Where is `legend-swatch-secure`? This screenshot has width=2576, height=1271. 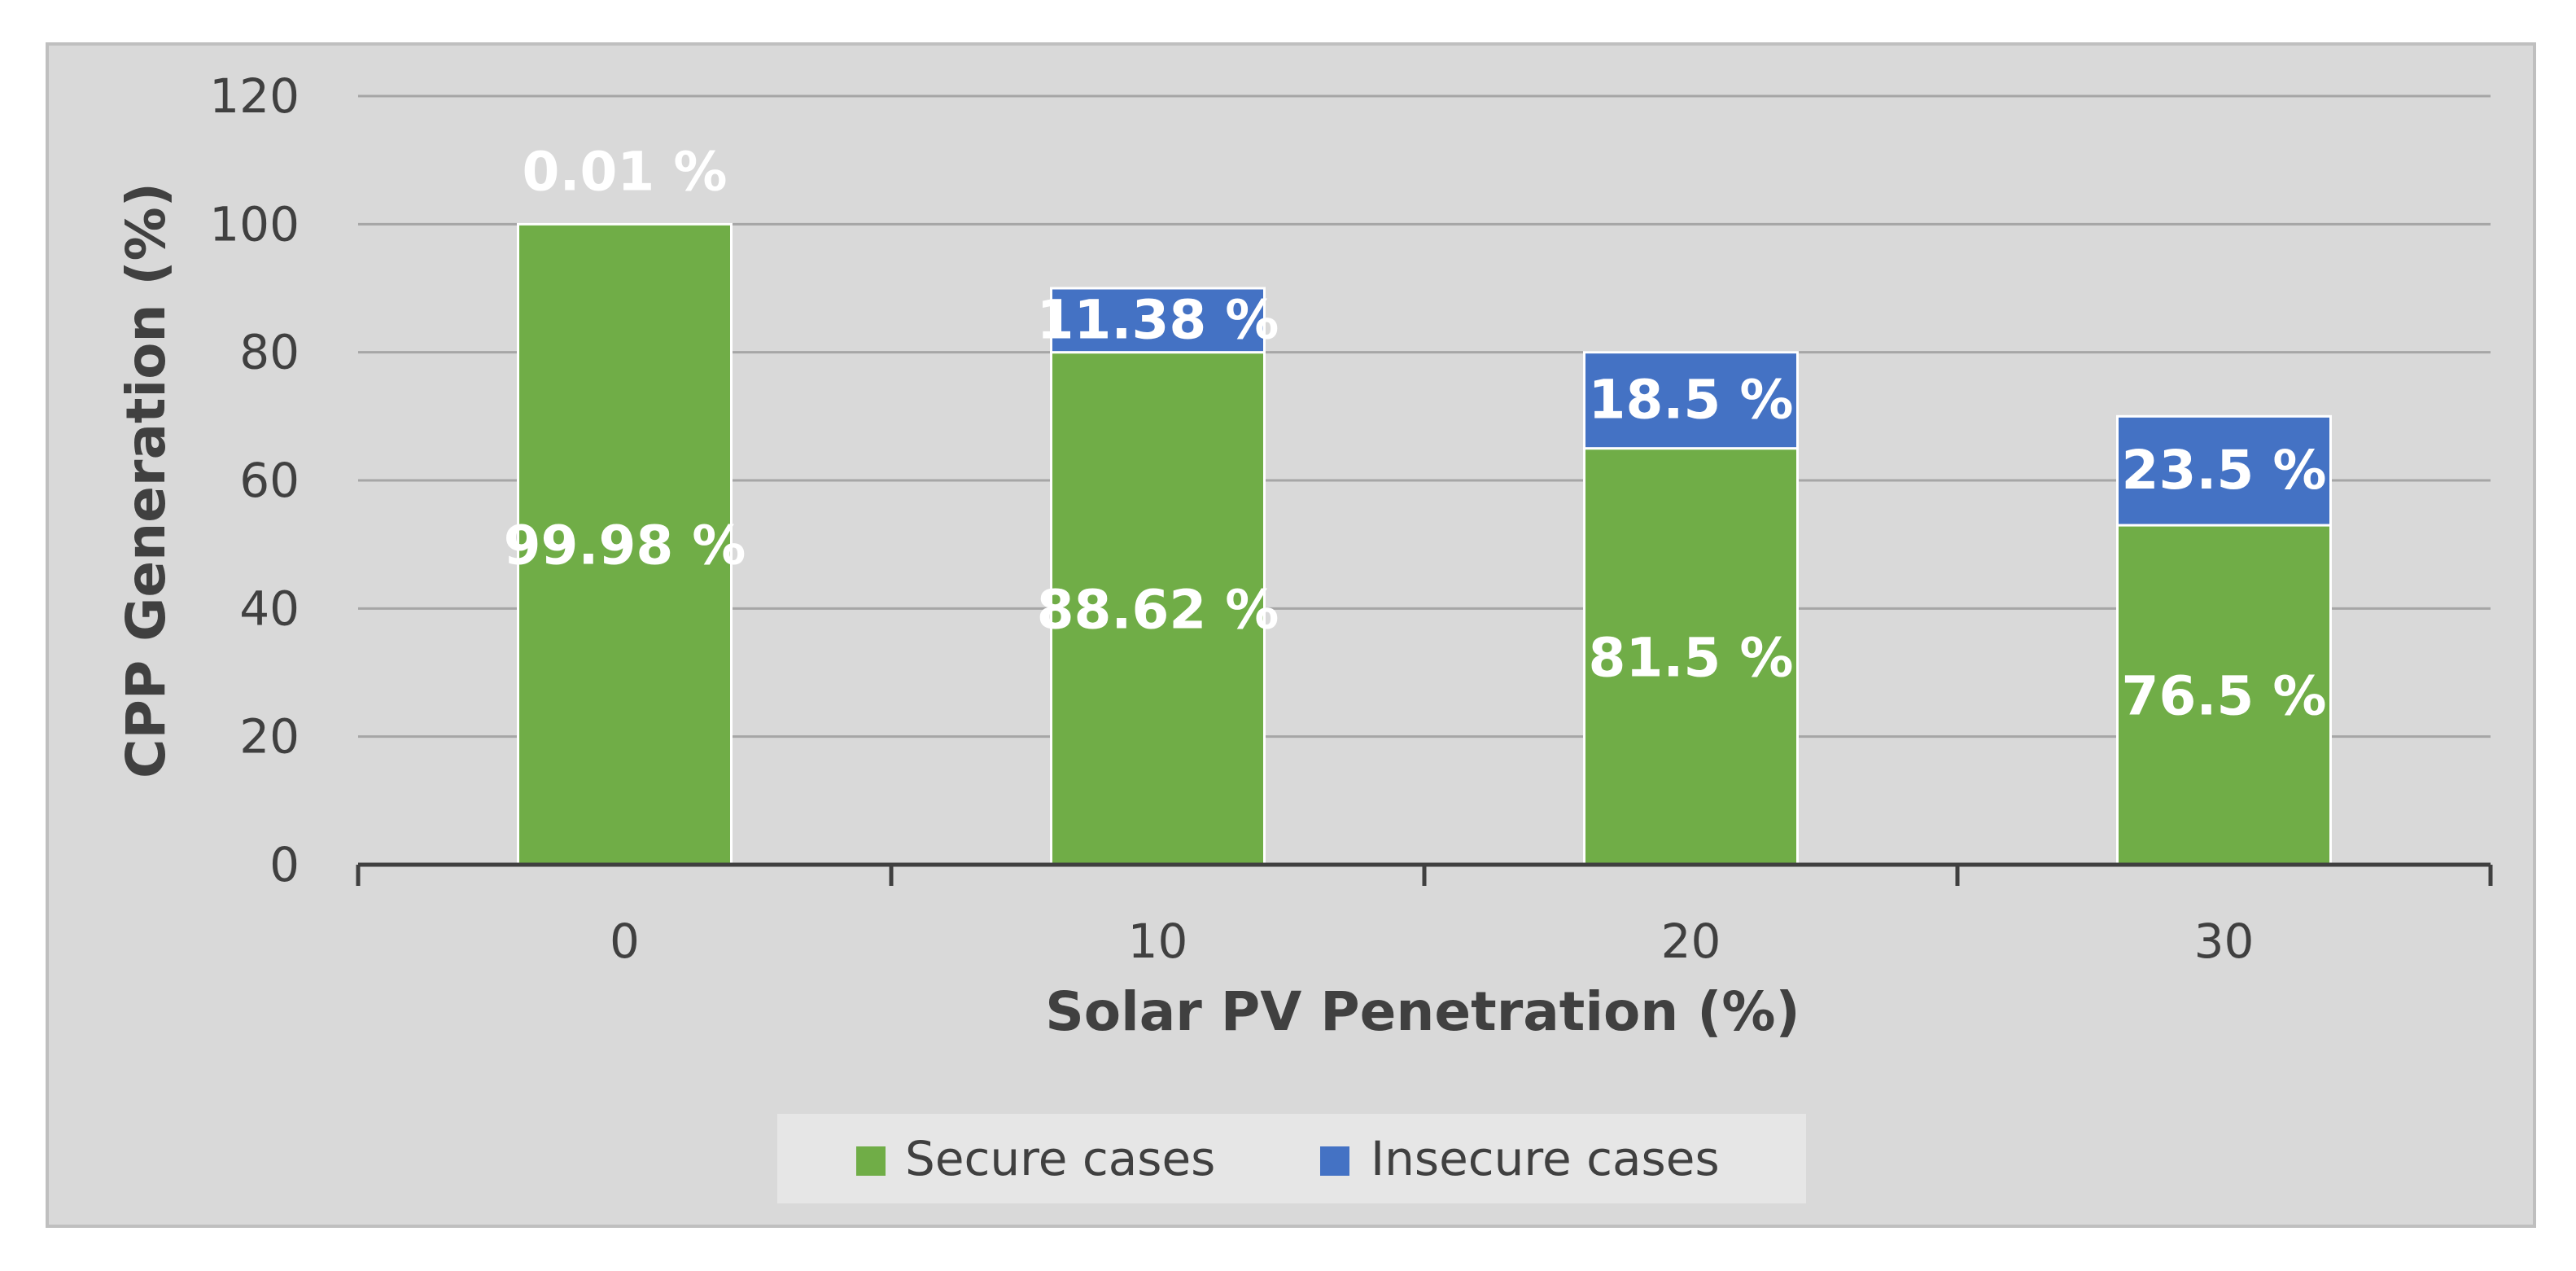 legend-swatch-secure is located at coordinates (871, 1161).